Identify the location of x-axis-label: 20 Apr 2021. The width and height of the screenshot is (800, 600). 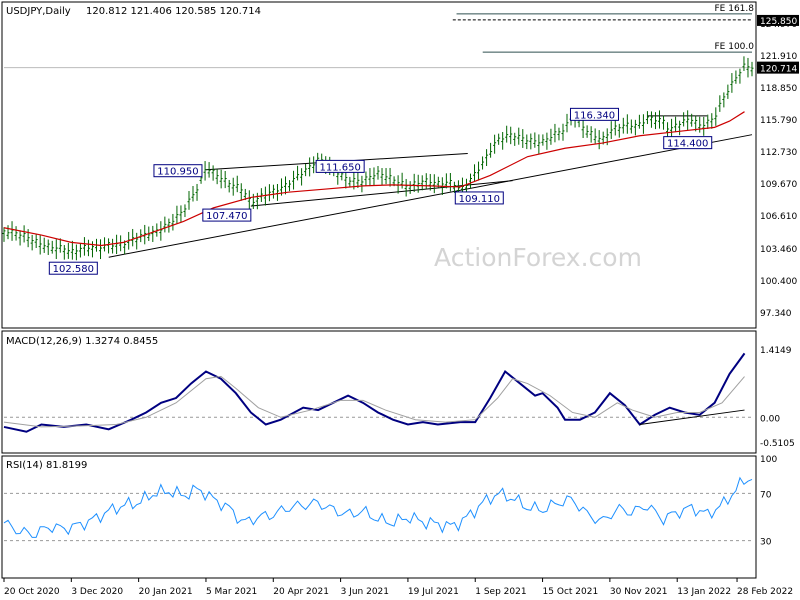
(301, 592).